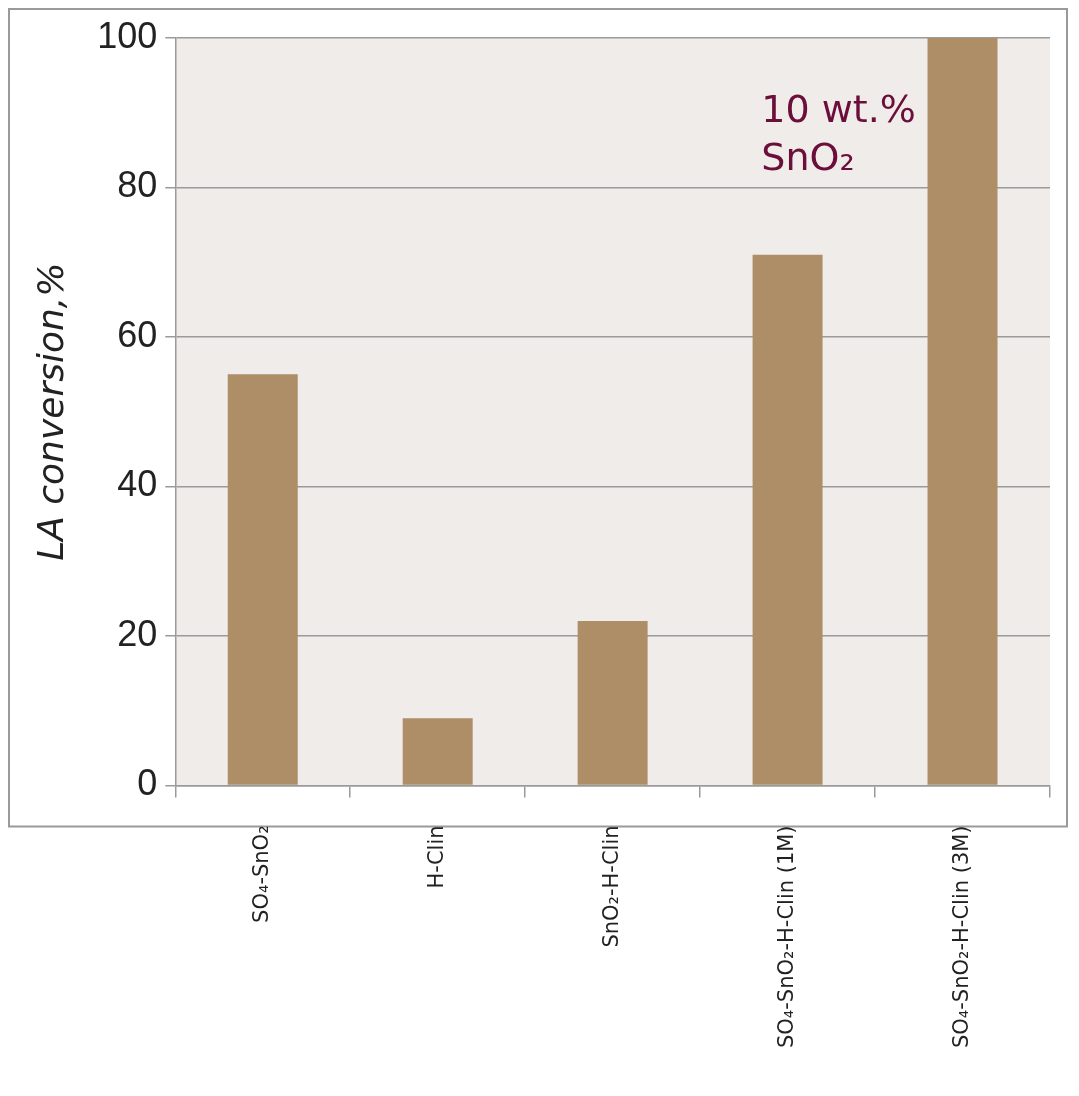 Image resolution: width=1079 pixels, height=1096 pixels. I want to click on x-tick-label: SO₄-SnO₂-H-Clin (1M), so click(786, 937).